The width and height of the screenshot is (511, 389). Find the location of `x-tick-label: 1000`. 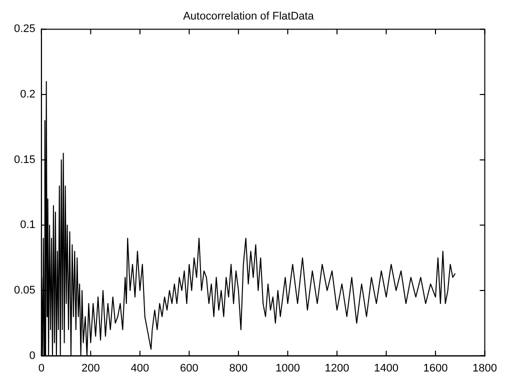

x-tick-label: 1000 is located at coordinates (287, 368).